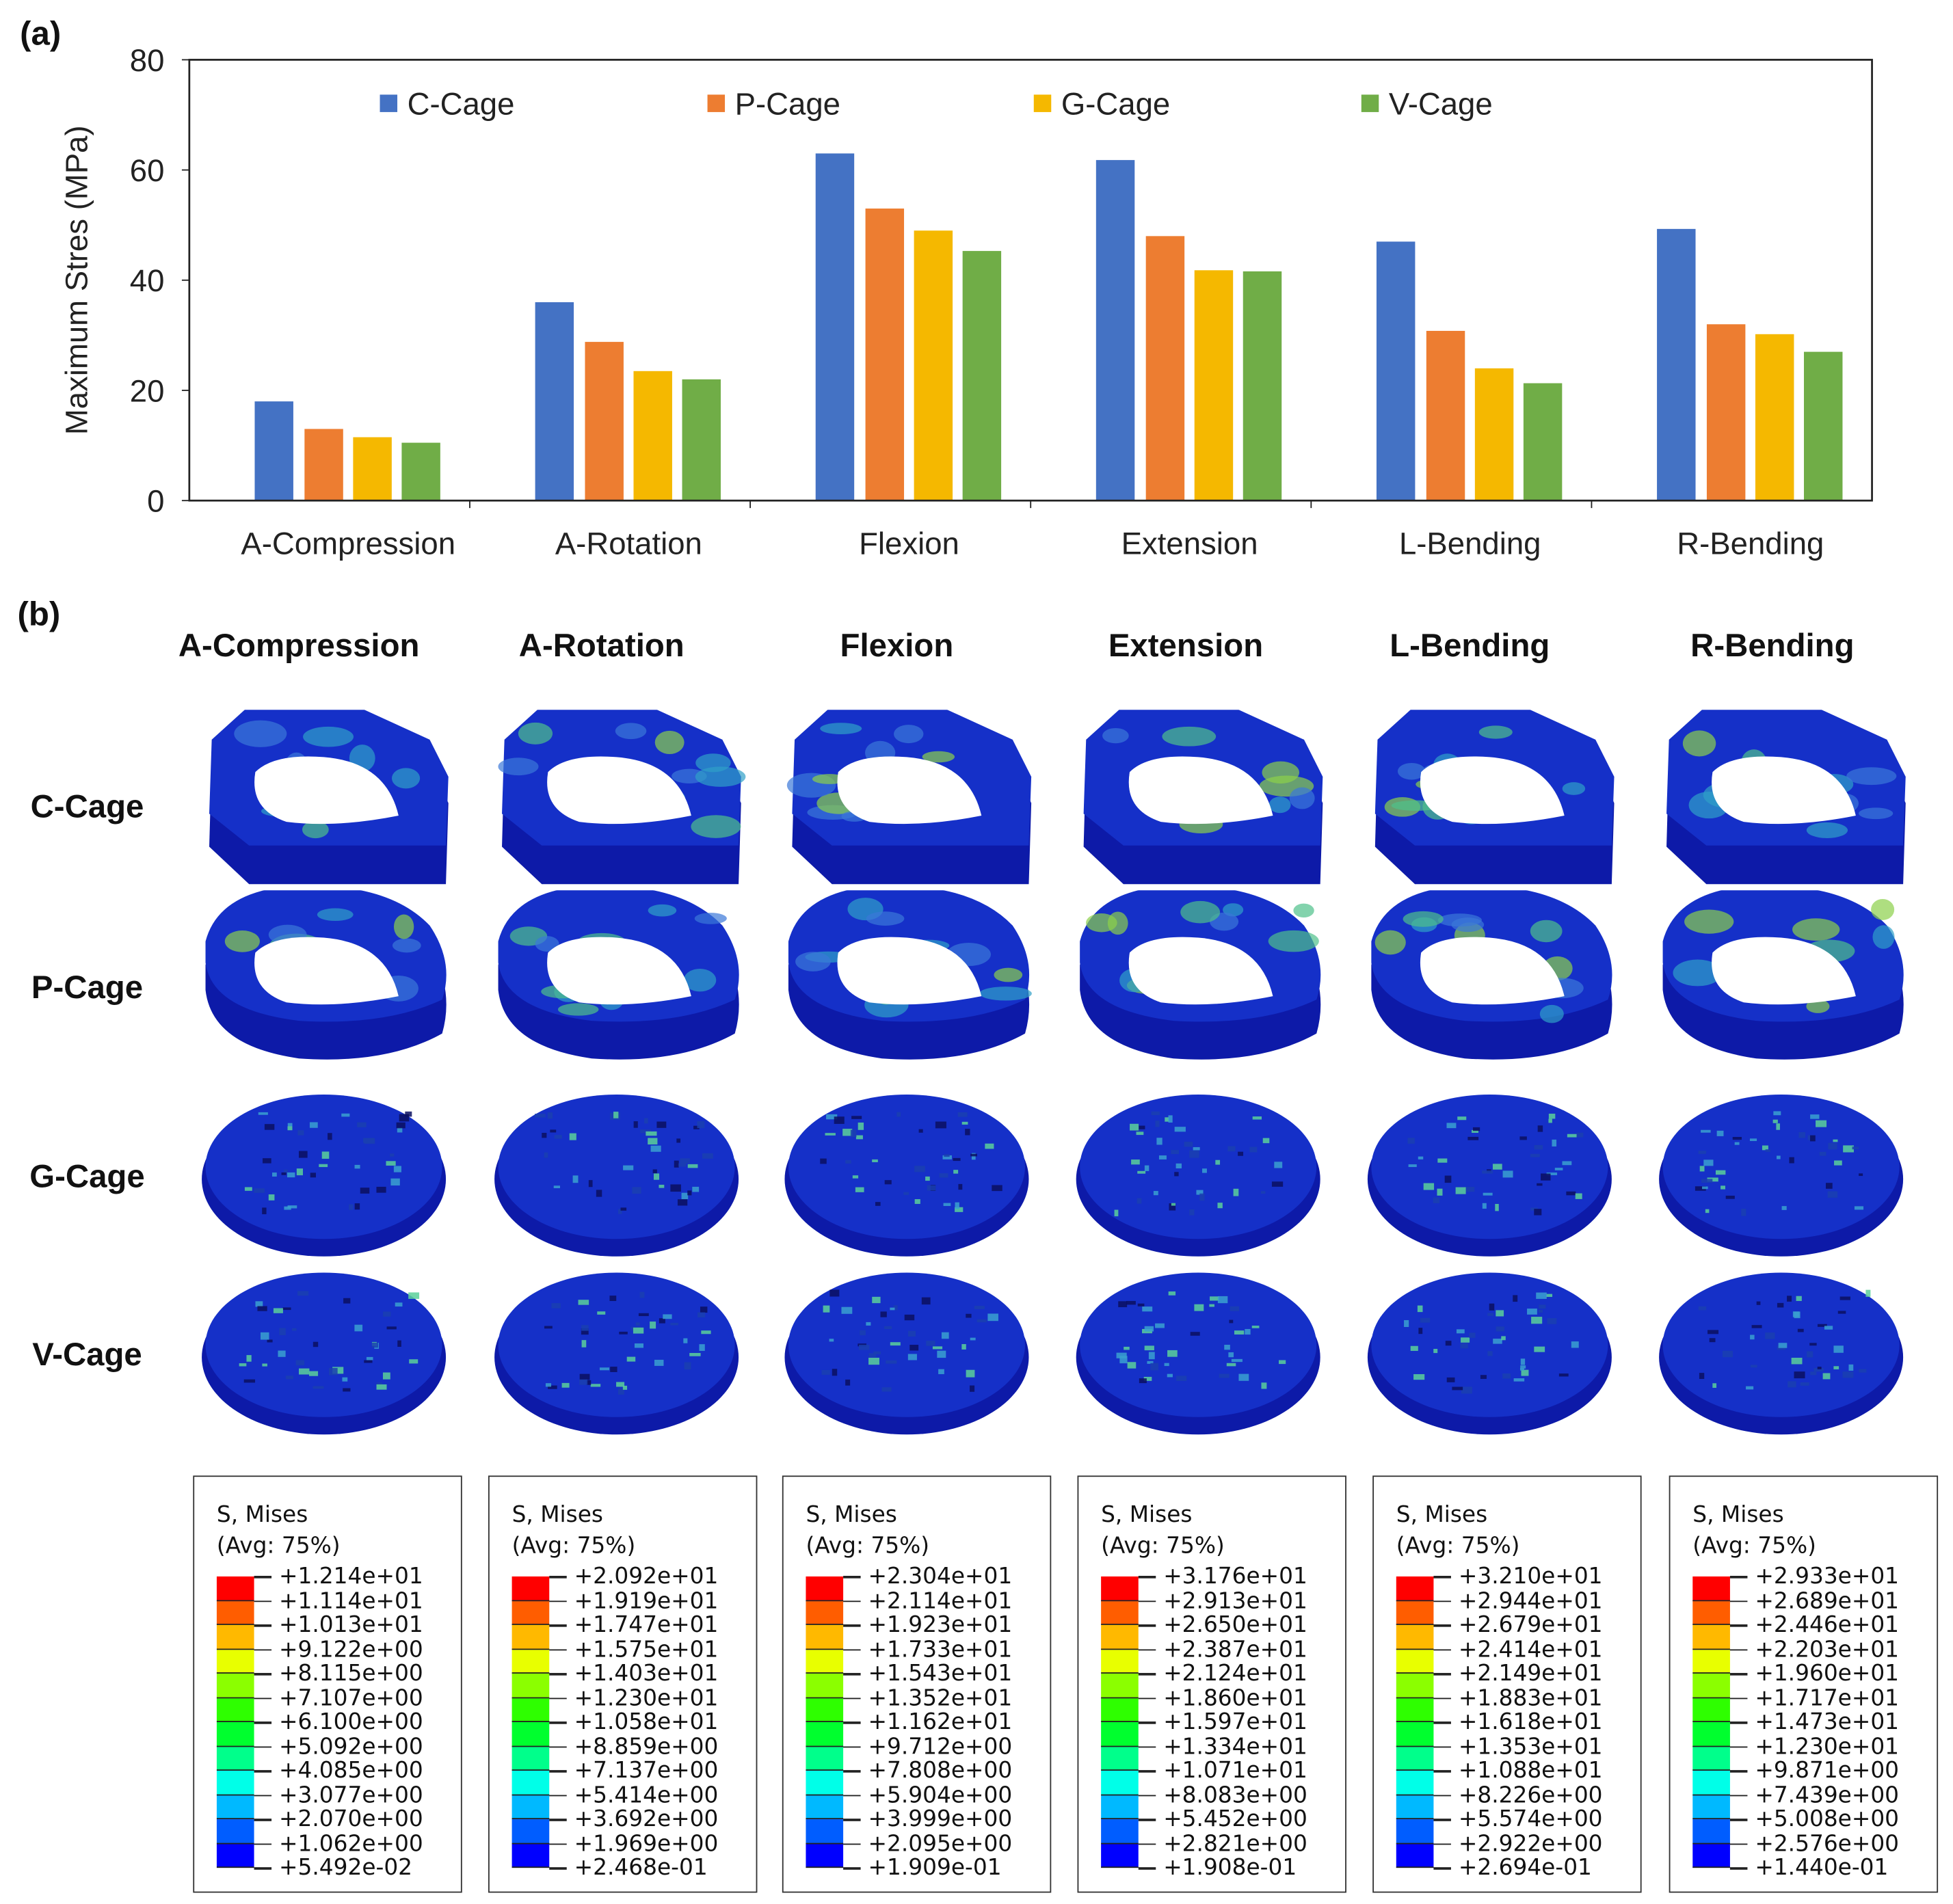 The width and height of the screenshot is (1953, 1904). Describe the element at coordinates (1458, 1546) in the screenshot. I see `legend-subtitle: (Avg: 75%)` at that location.